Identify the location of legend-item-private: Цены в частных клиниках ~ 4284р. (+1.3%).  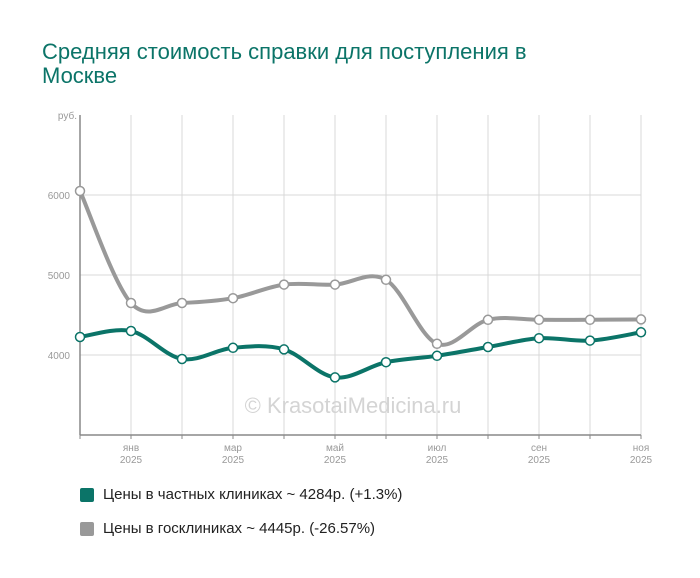
(241, 494).